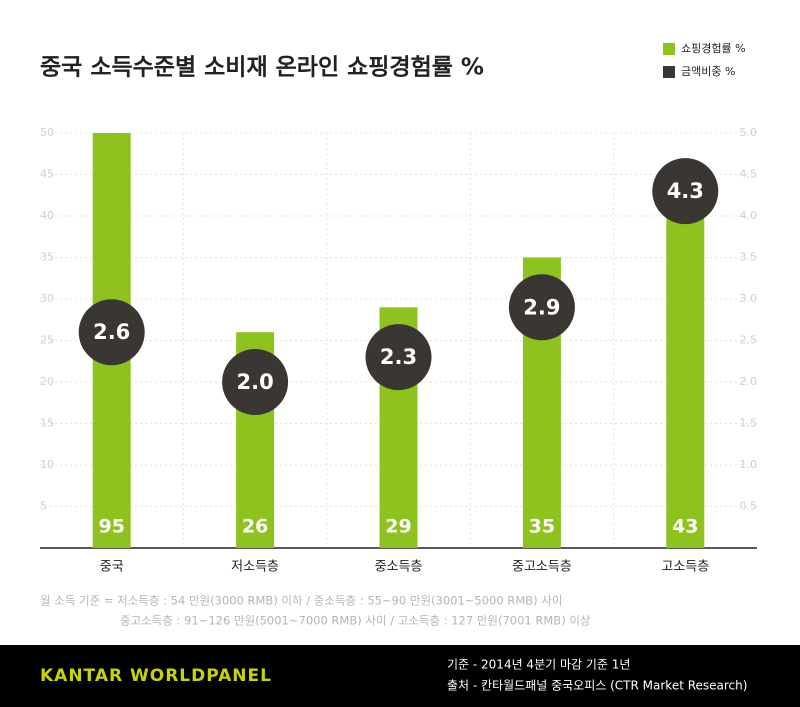 Image resolution: width=800 pixels, height=707 pixels. Describe the element at coordinates (538, 665) in the screenshot. I see `footer-line: 기준 - 2014년 4분기 마감 기준 1년` at that location.